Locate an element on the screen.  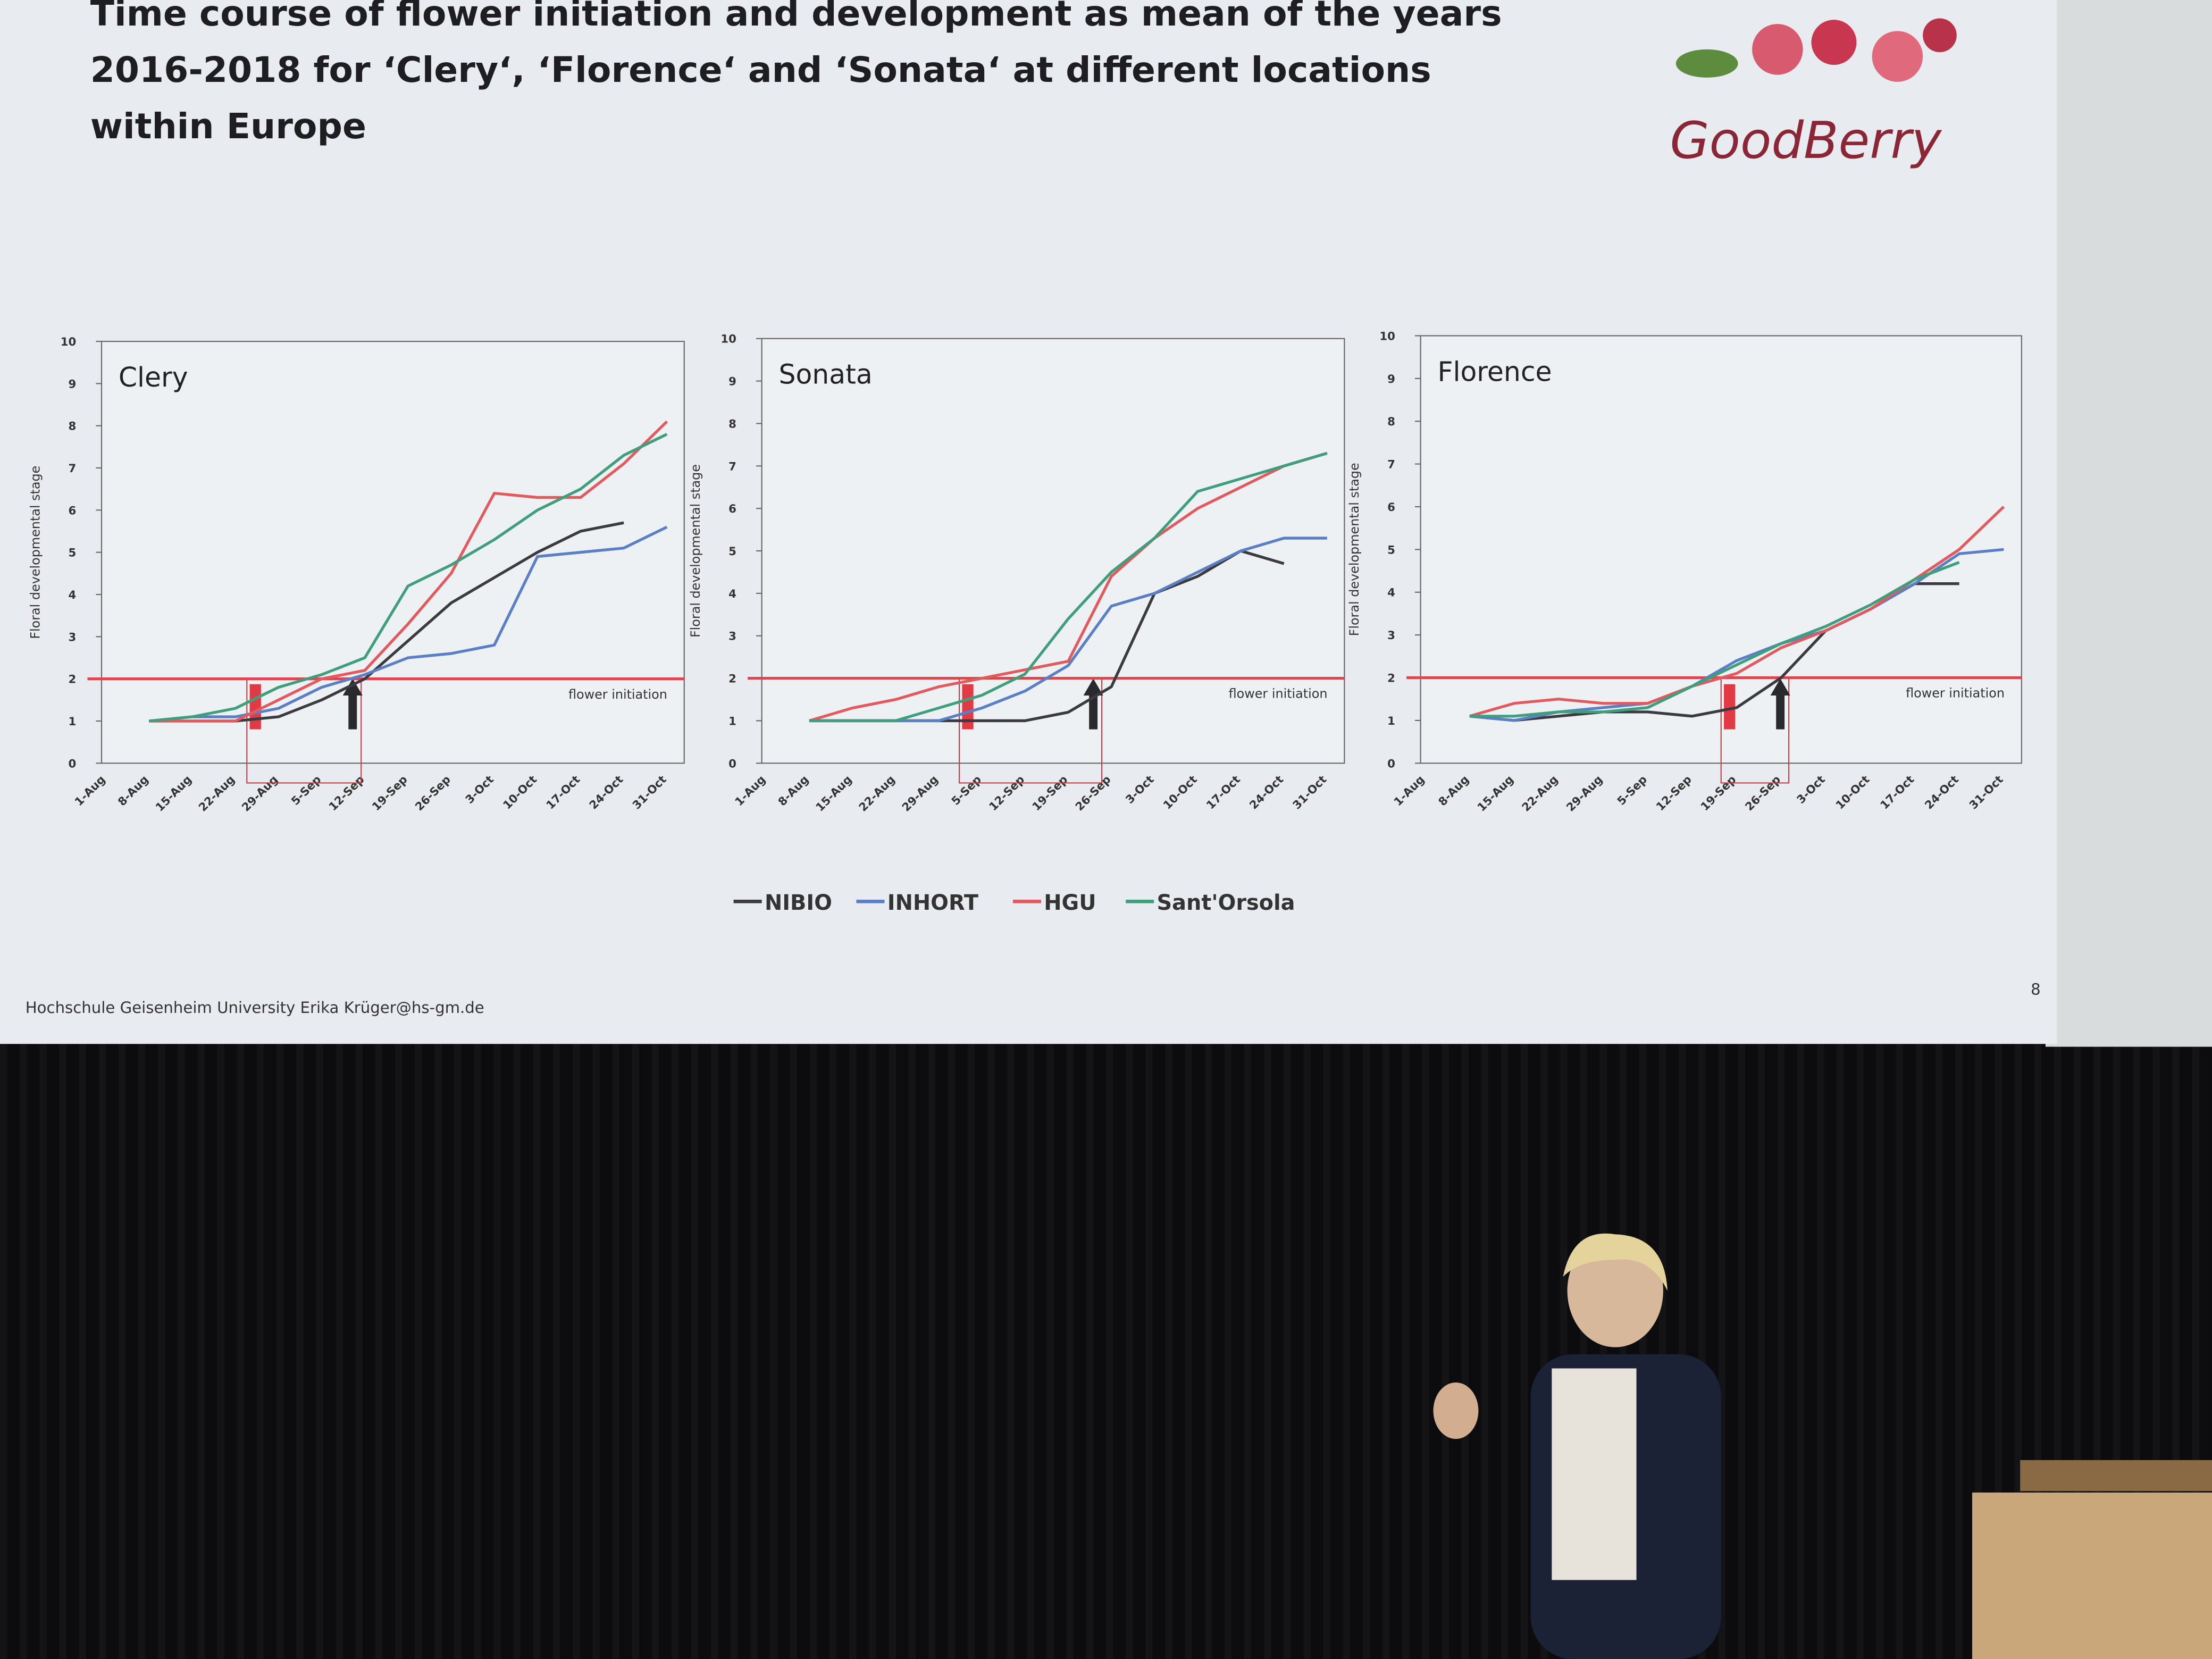
sponsor-strip is located at coordinates (2128, 523).